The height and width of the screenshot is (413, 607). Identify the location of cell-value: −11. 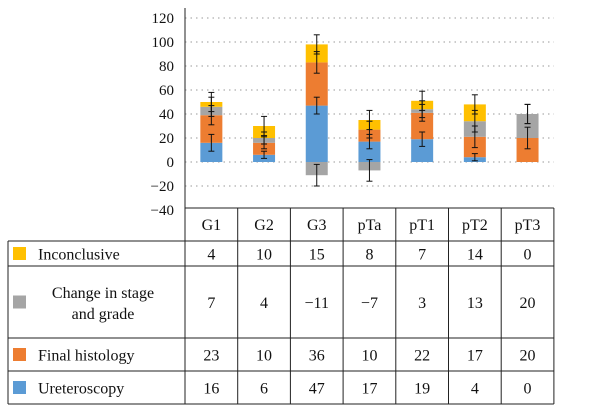
(317, 303).